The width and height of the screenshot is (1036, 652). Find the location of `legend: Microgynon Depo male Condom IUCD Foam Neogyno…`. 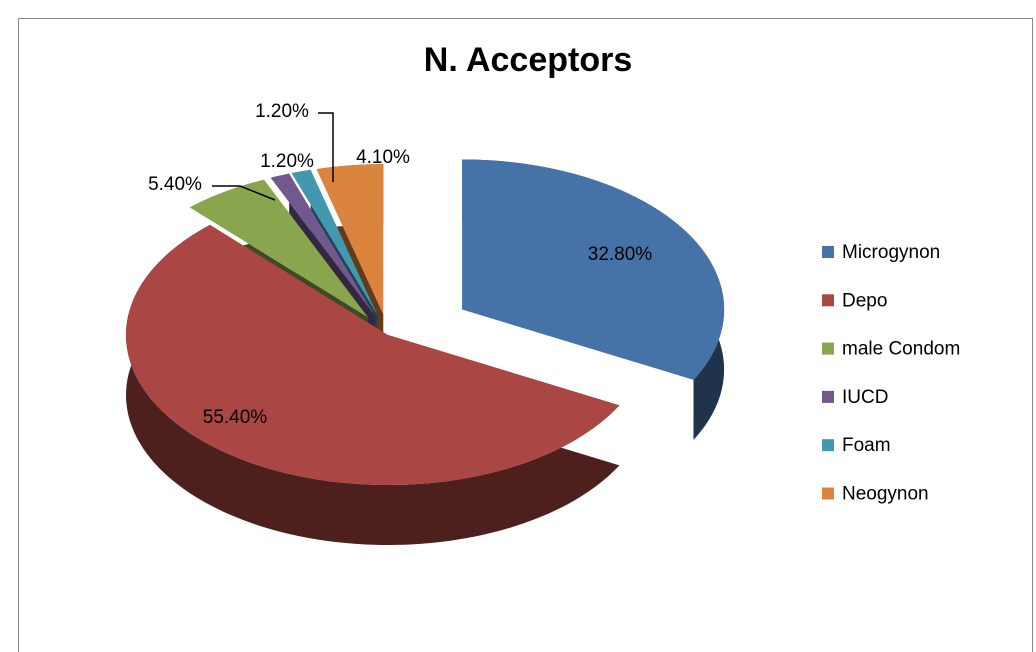

legend: Microgynon Depo male Condom IUCD Foam Neogyno… is located at coordinates (891, 373).